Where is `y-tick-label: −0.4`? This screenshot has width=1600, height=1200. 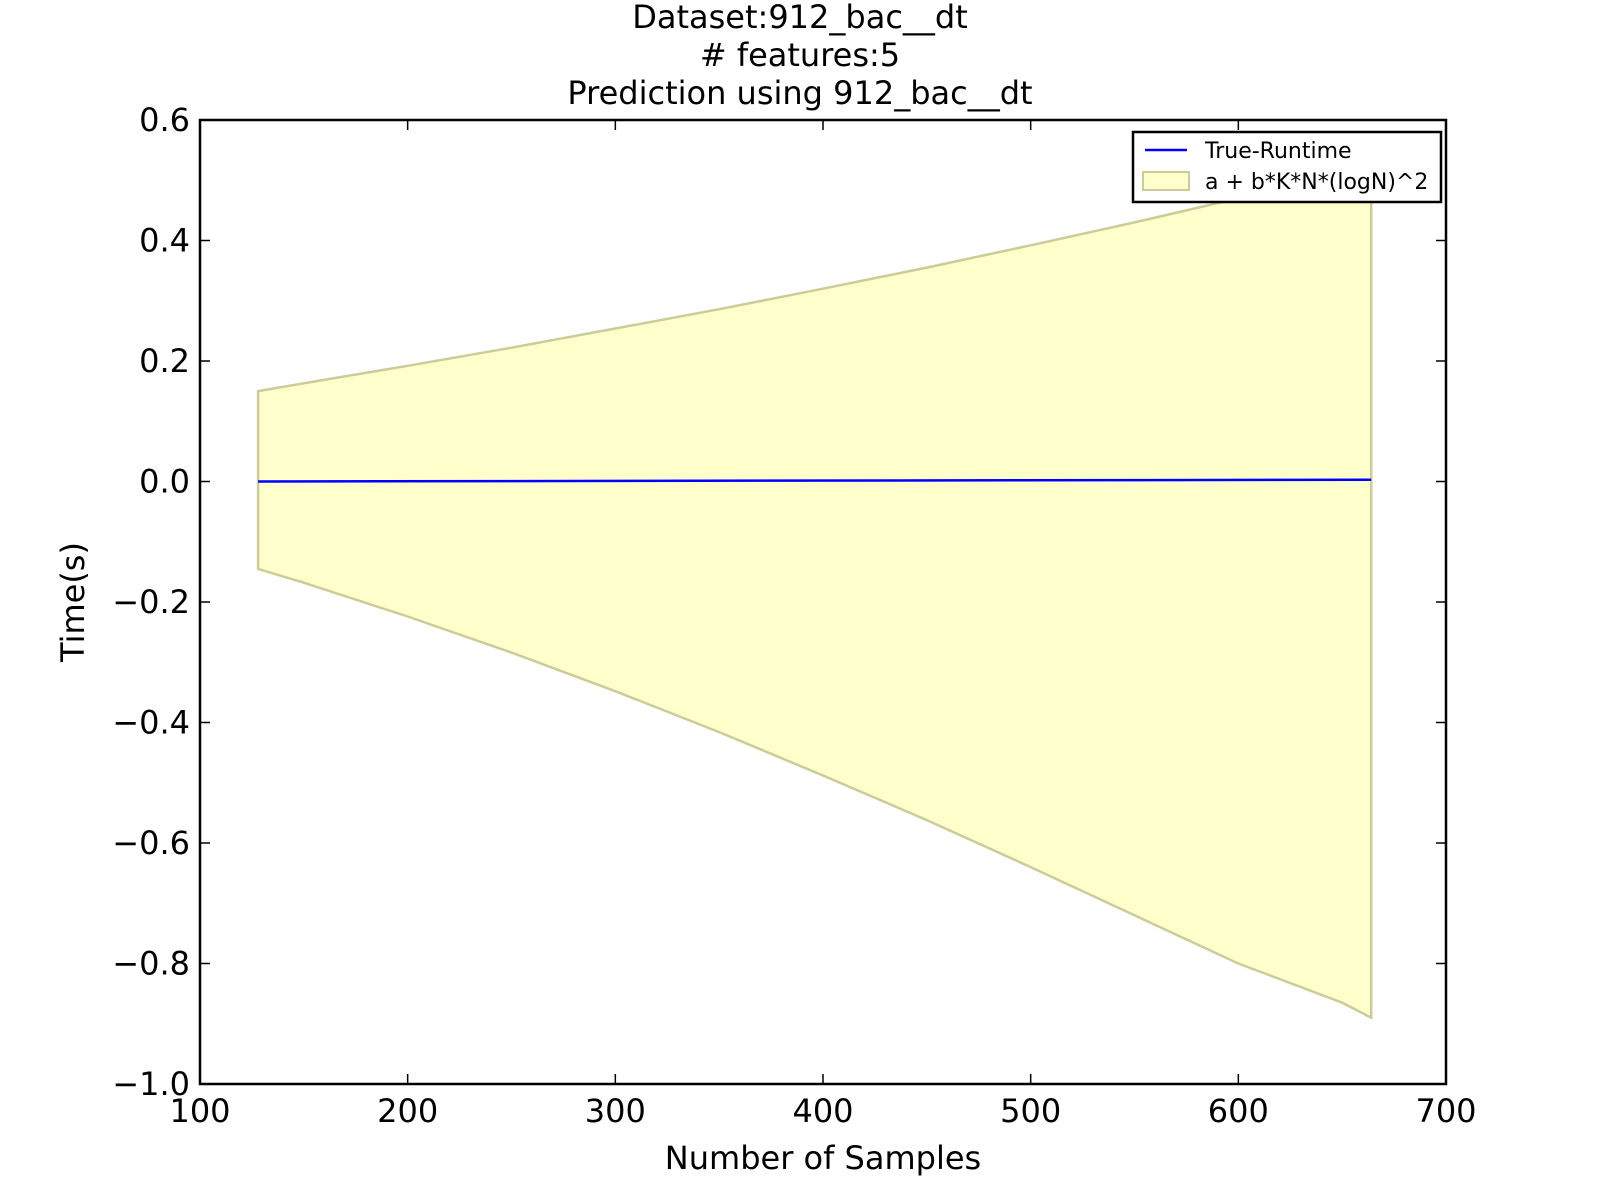
y-tick-label: −0.4 is located at coordinates (151, 723).